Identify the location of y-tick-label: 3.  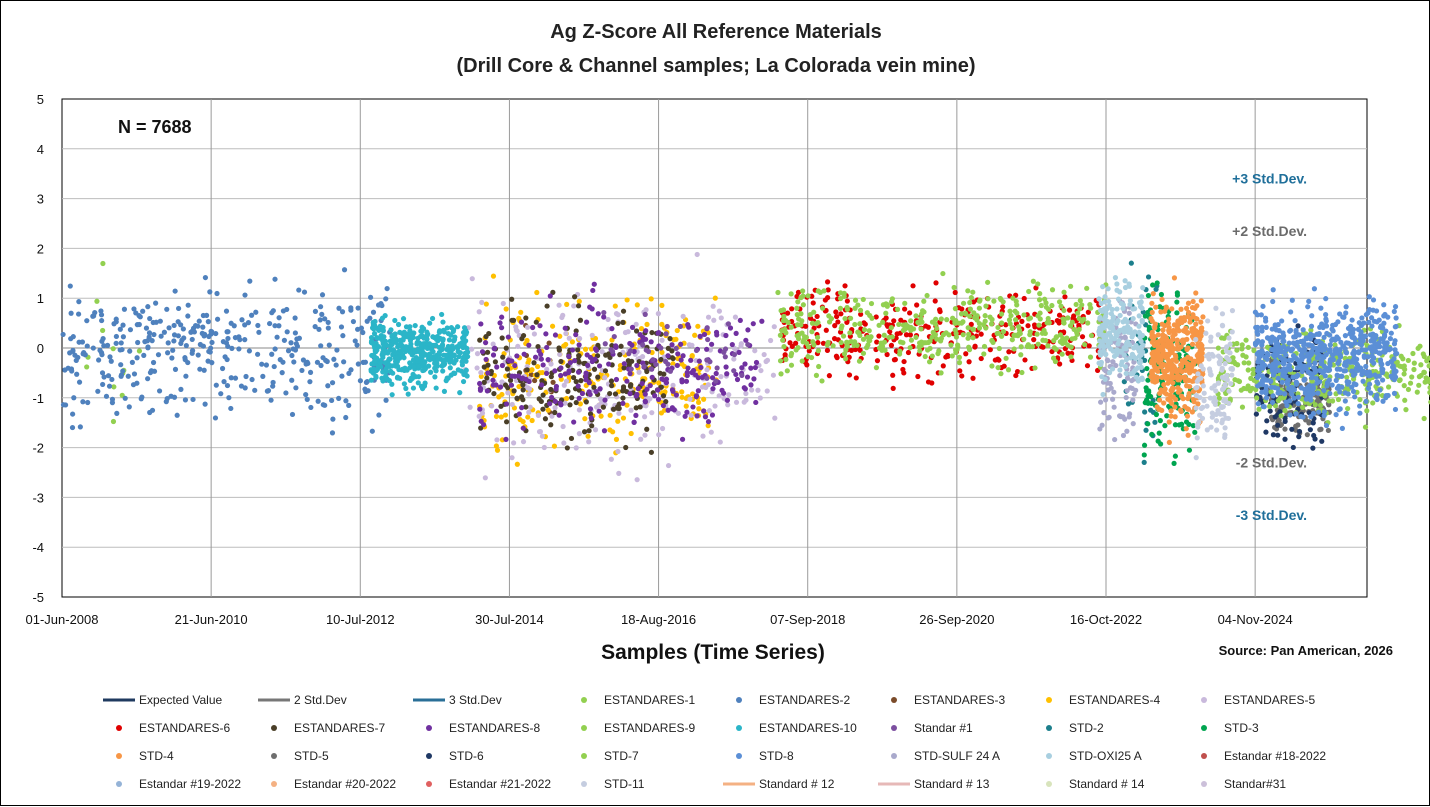
(40, 199).